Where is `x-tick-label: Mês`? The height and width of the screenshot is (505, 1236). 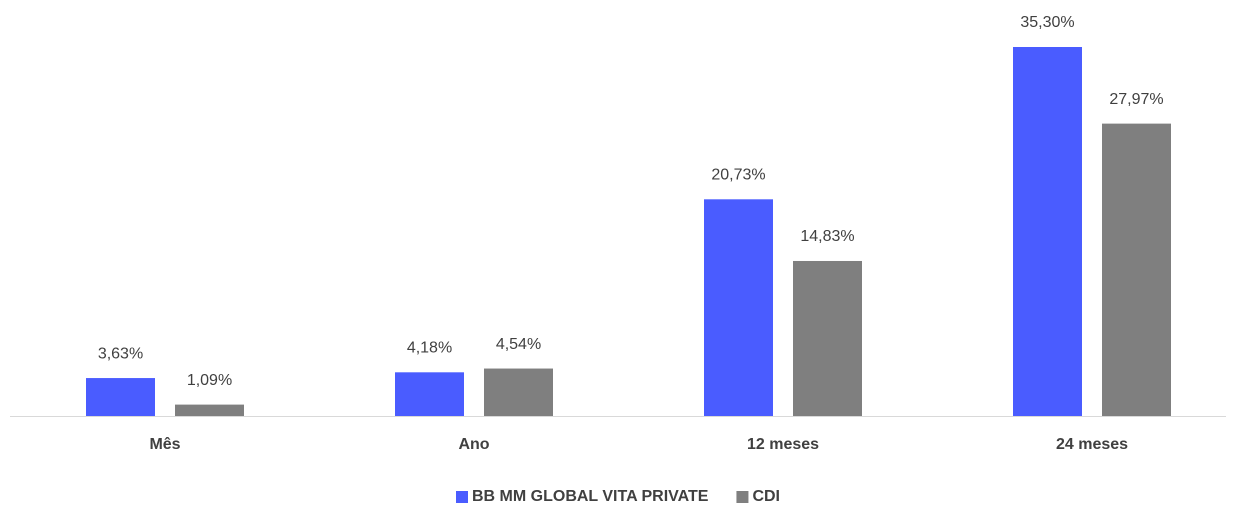 x-tick-label: Mês is located at coordinates (164, 444).